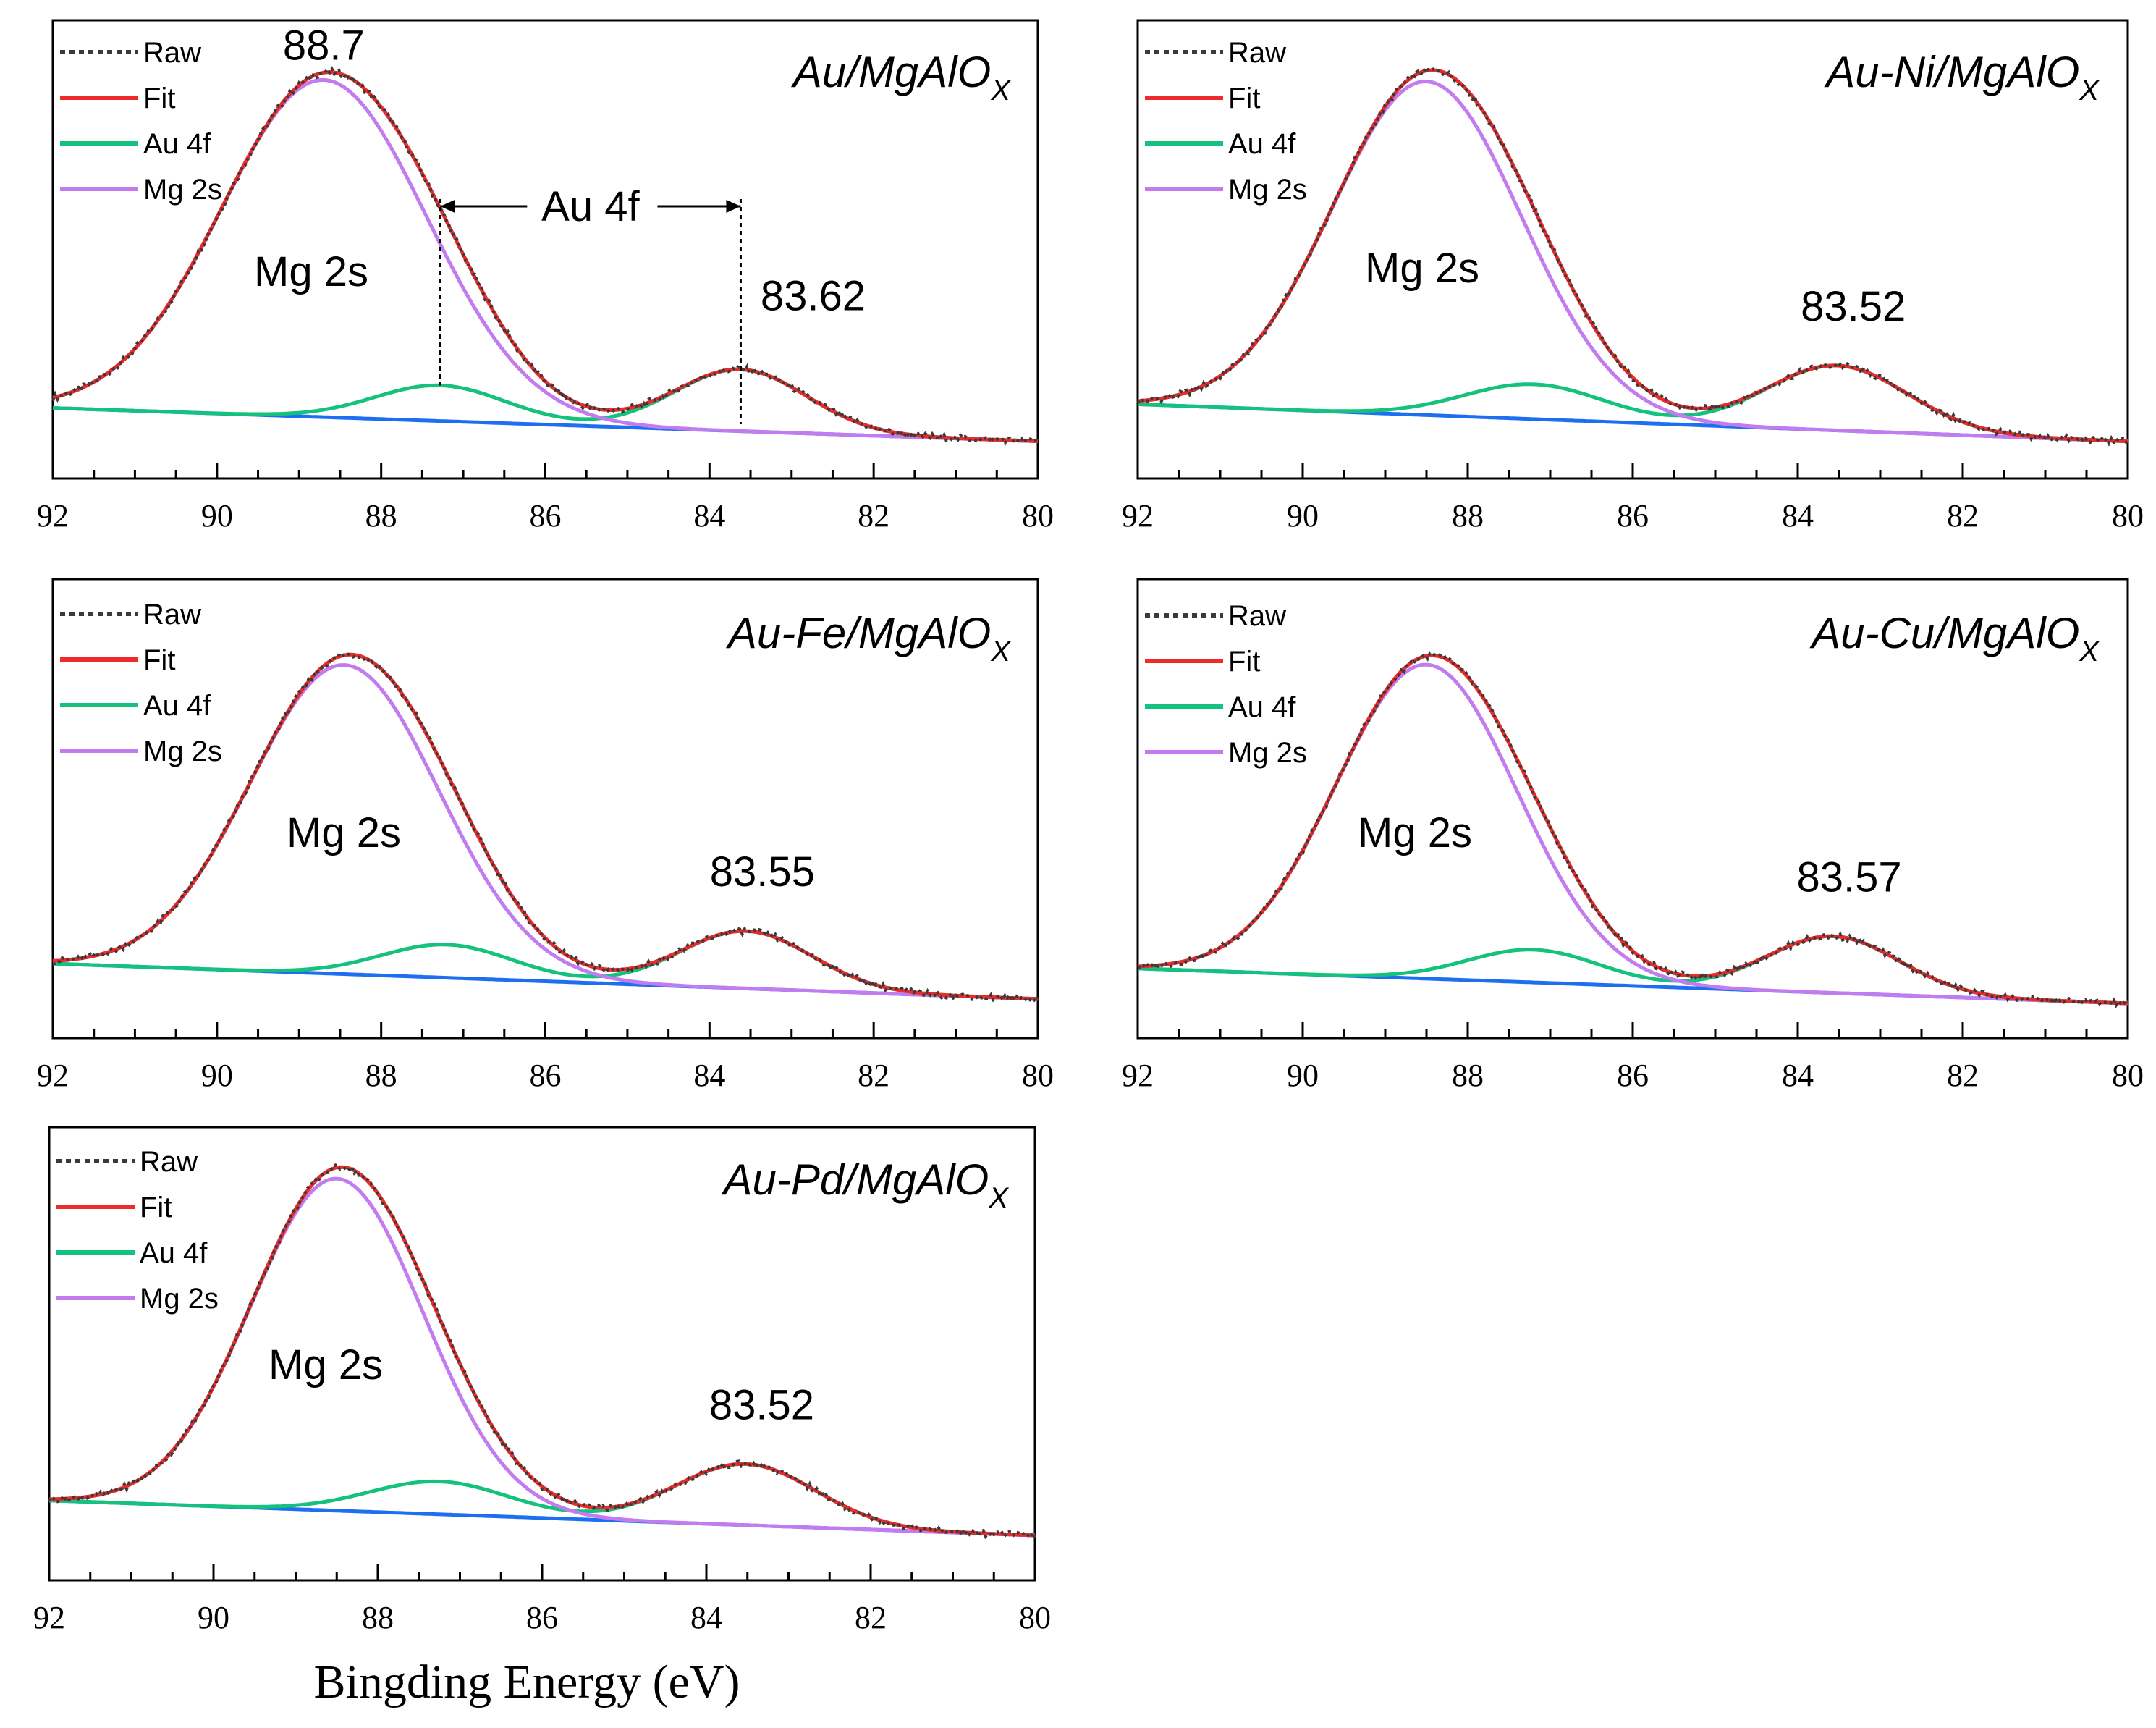  What do you see at coordinates (213, 1618) in the screenshot?
I see `panel-5-tick-label: 90` at bounding box center [213, 1618].